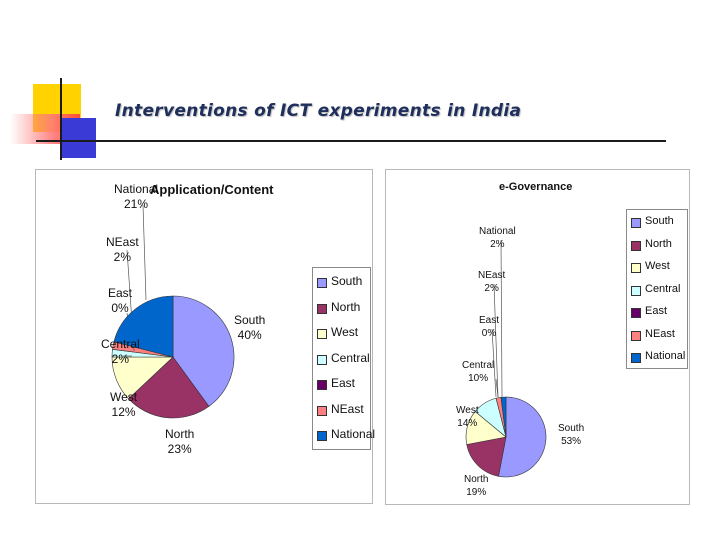 Image resolution: width=720 pixels, height=540 pixels. I want to click on slice-label-south: South 53%, so click(571, 435).